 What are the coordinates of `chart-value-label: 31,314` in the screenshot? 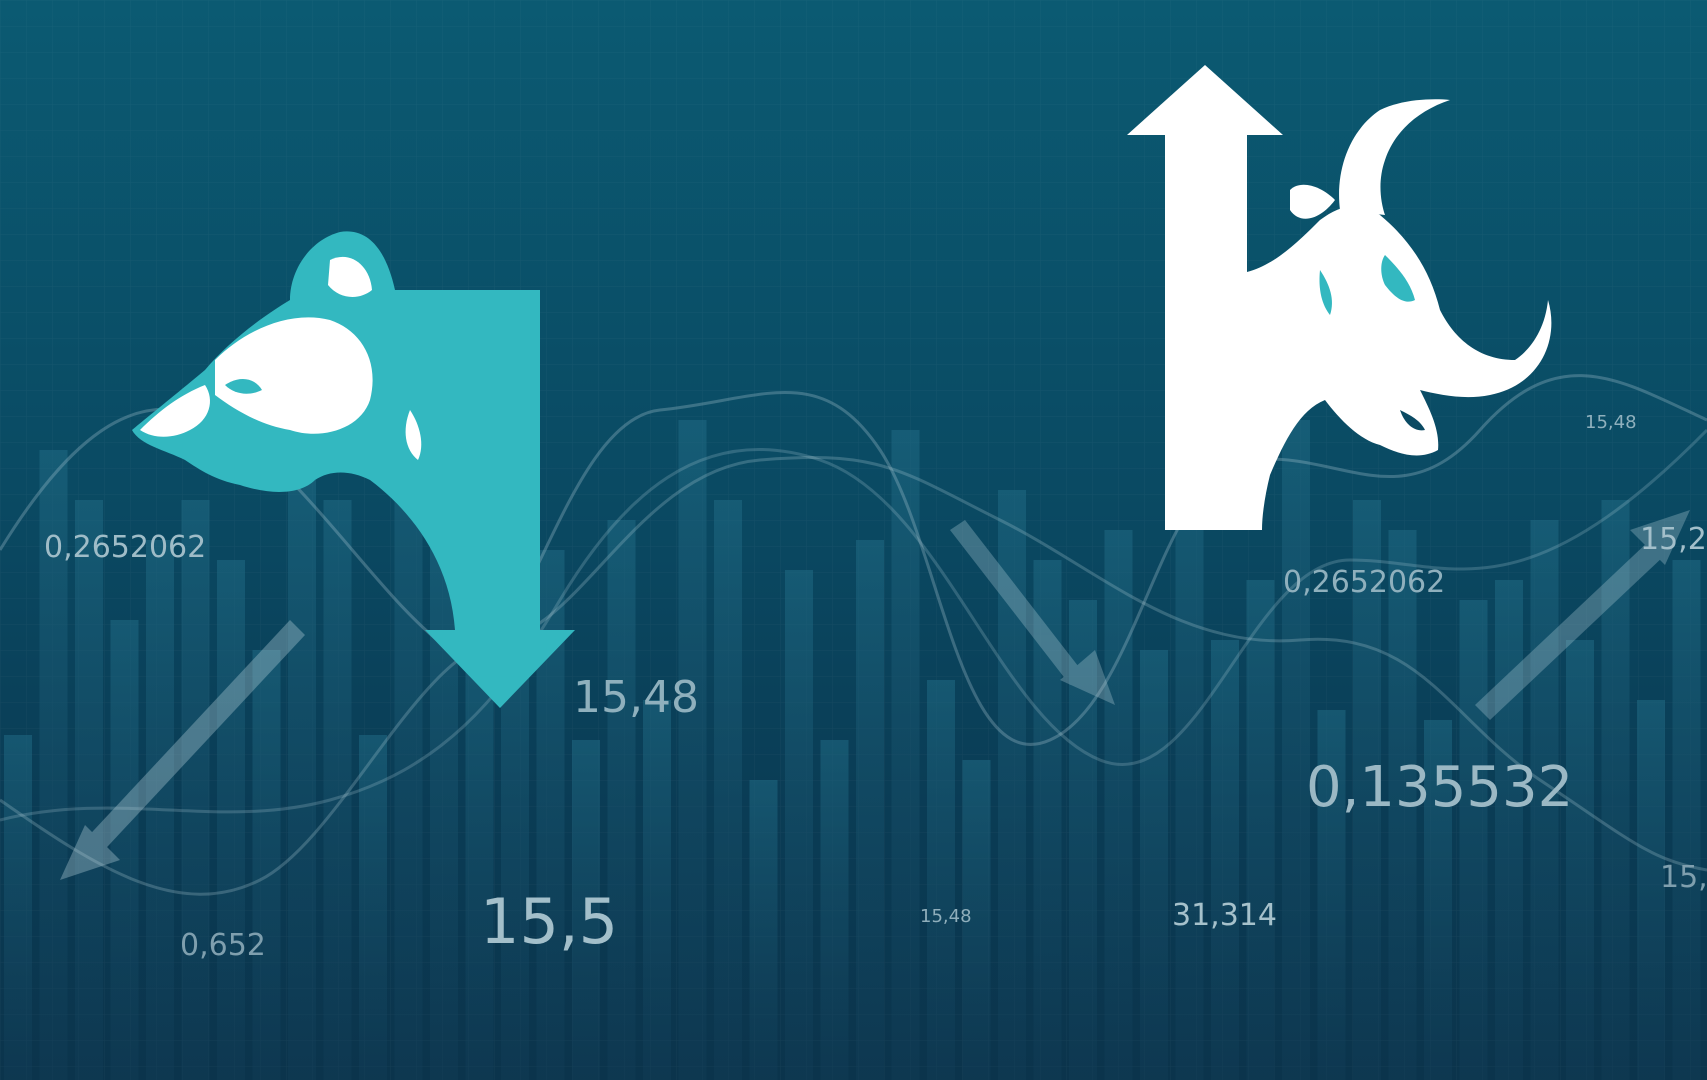 It's located at (1224, 915).